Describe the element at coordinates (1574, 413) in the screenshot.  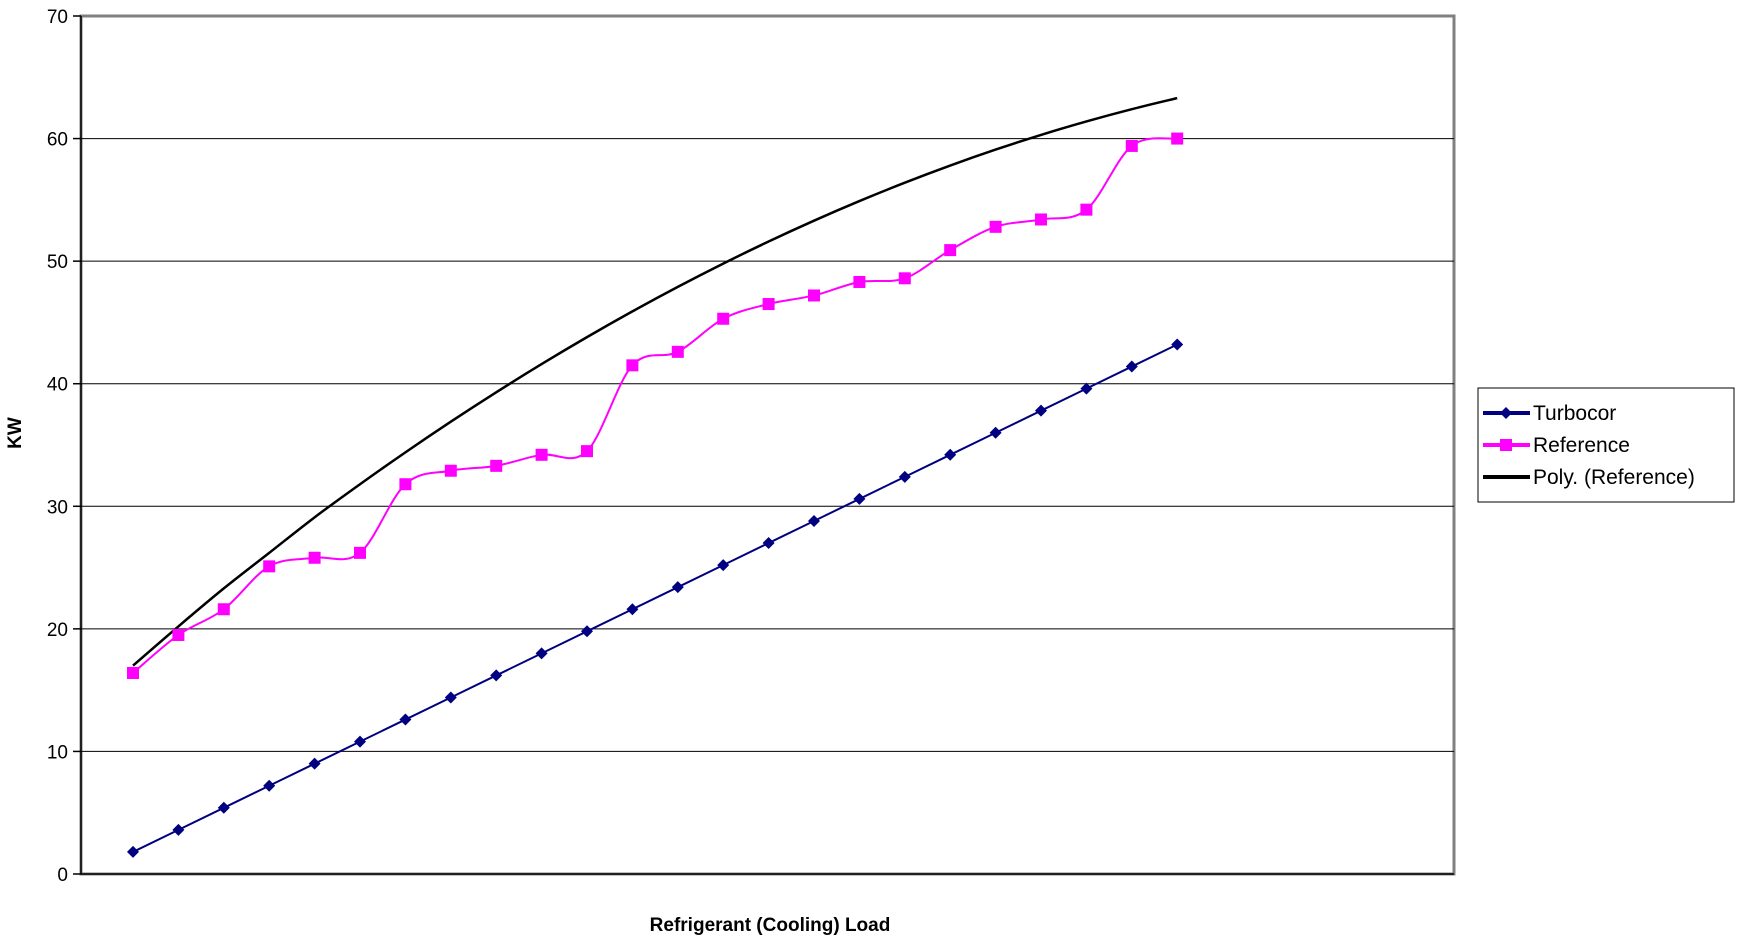
I see `legend-label-turbocor: Turbocor` at that location.